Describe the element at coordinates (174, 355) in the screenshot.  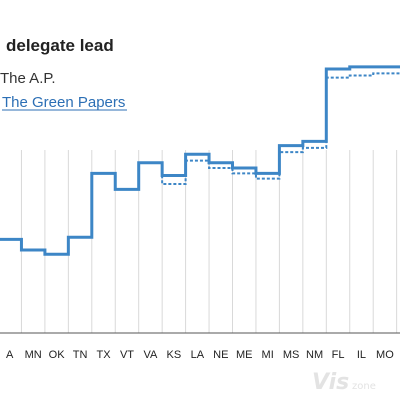
I see `x-tick-label: KS` at that location.